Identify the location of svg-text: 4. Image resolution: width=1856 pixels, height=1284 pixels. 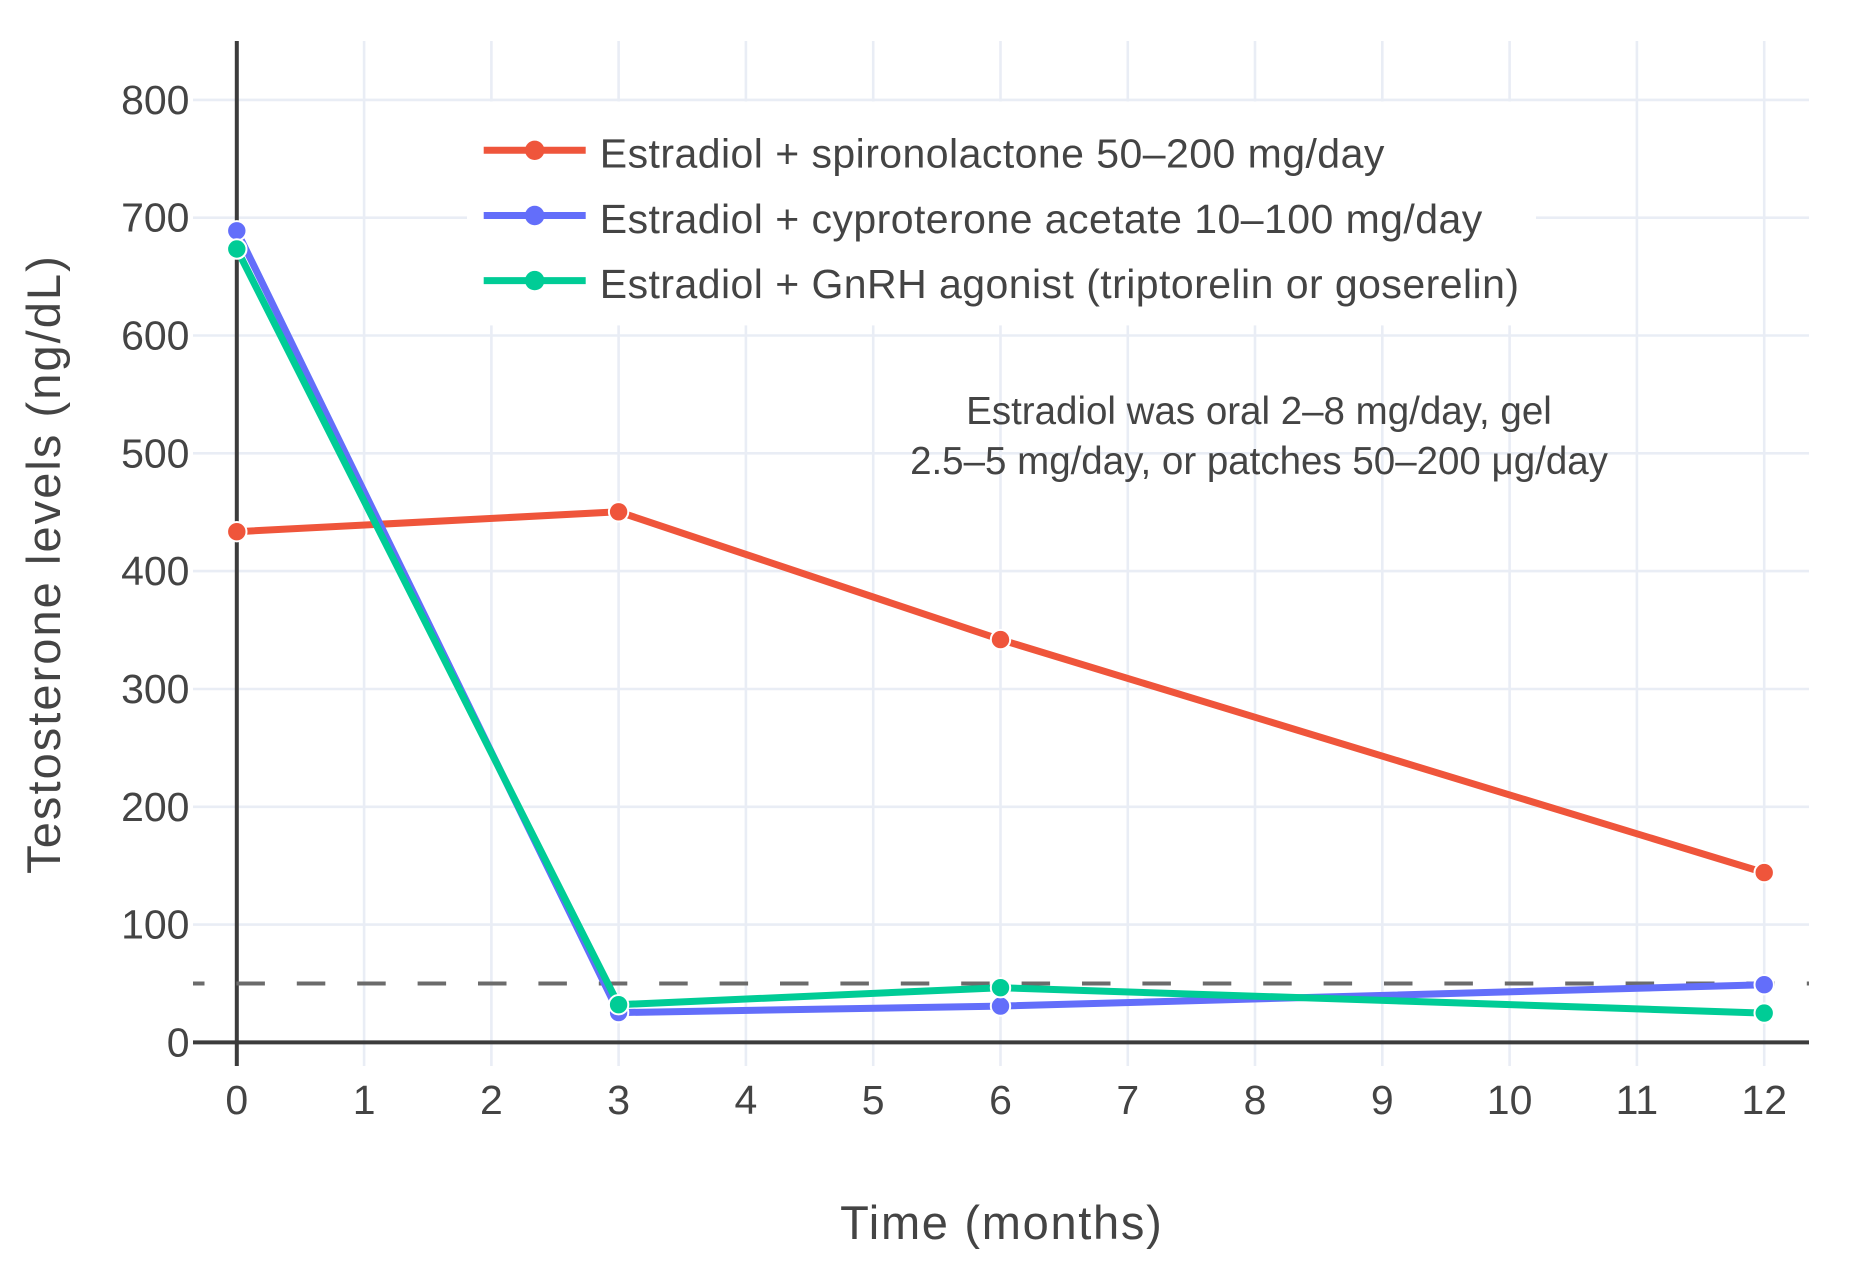
(745, 1100).